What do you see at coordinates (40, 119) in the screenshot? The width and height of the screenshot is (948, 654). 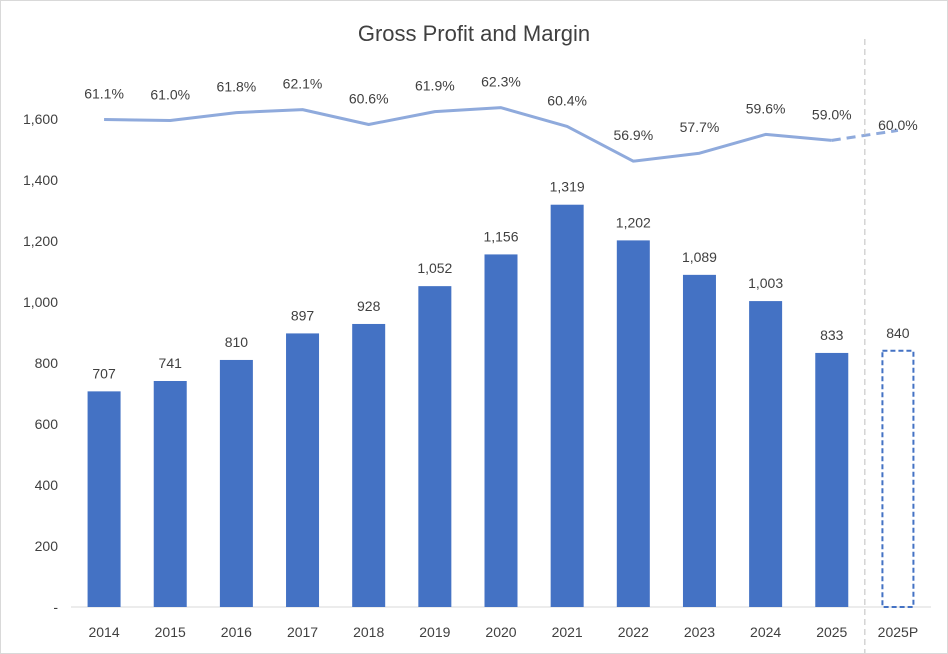 I see `y-tick-label: 1,600` at bounding box center [40, 119].